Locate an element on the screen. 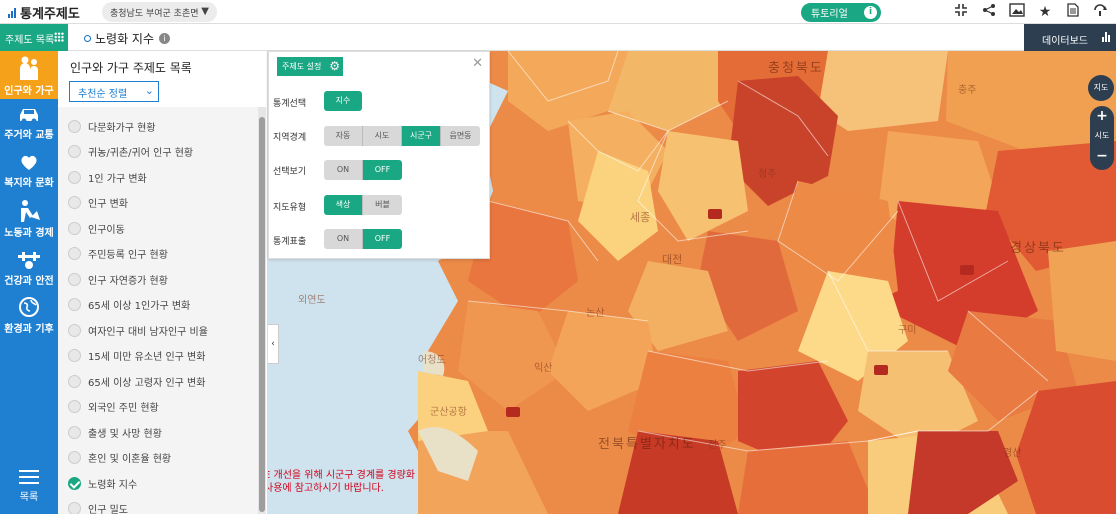 Image resolution: width=1116 pixels, height=514 pixels. list-item-label: 인구이동 is located at coordinates (106, 230).